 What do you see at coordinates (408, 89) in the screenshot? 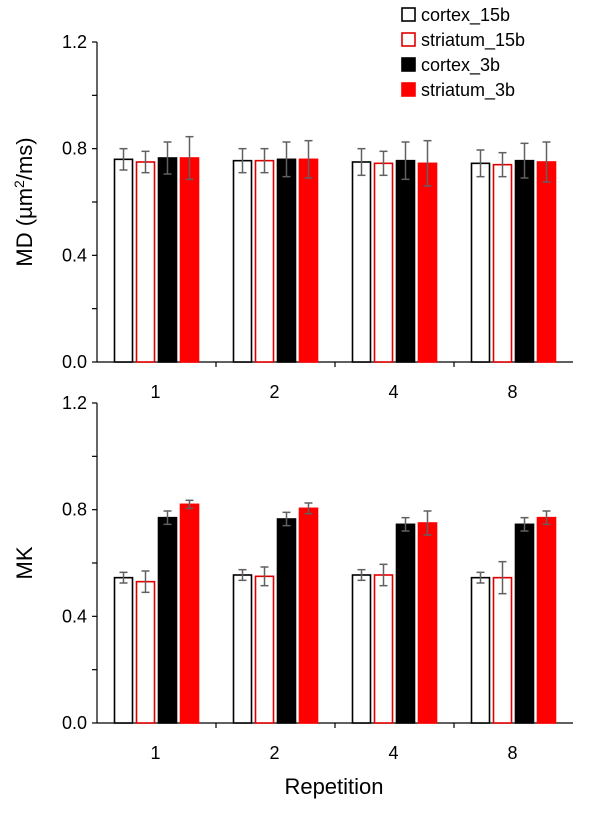
I see `legend-swatch-striatum-3b` at bounding box center [408, 89].